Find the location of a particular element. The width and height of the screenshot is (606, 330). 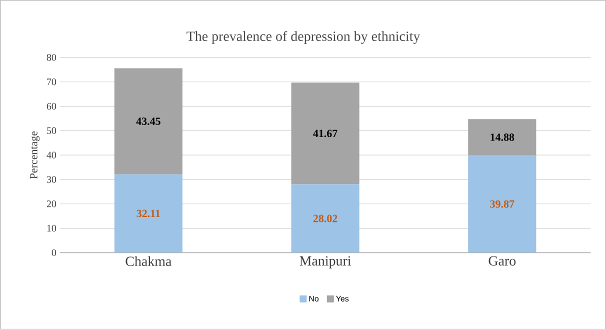

y-tick-label: 0 is located at coordinates (54, 252).